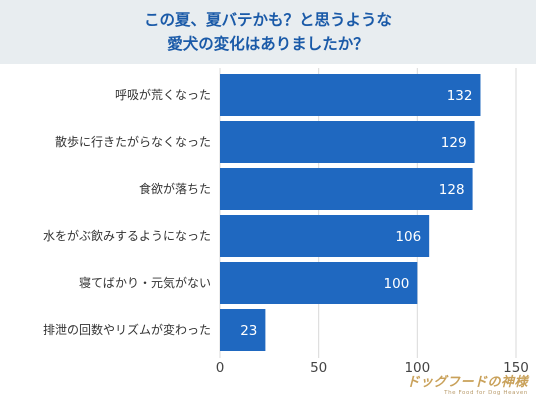 This screenshot has width=536, height=402. What do you see at coordinates (127, 235) in the screenshot?
I see `category-label-3: 水をがぶ飲みするようになった` at bounding box center [127, 235].